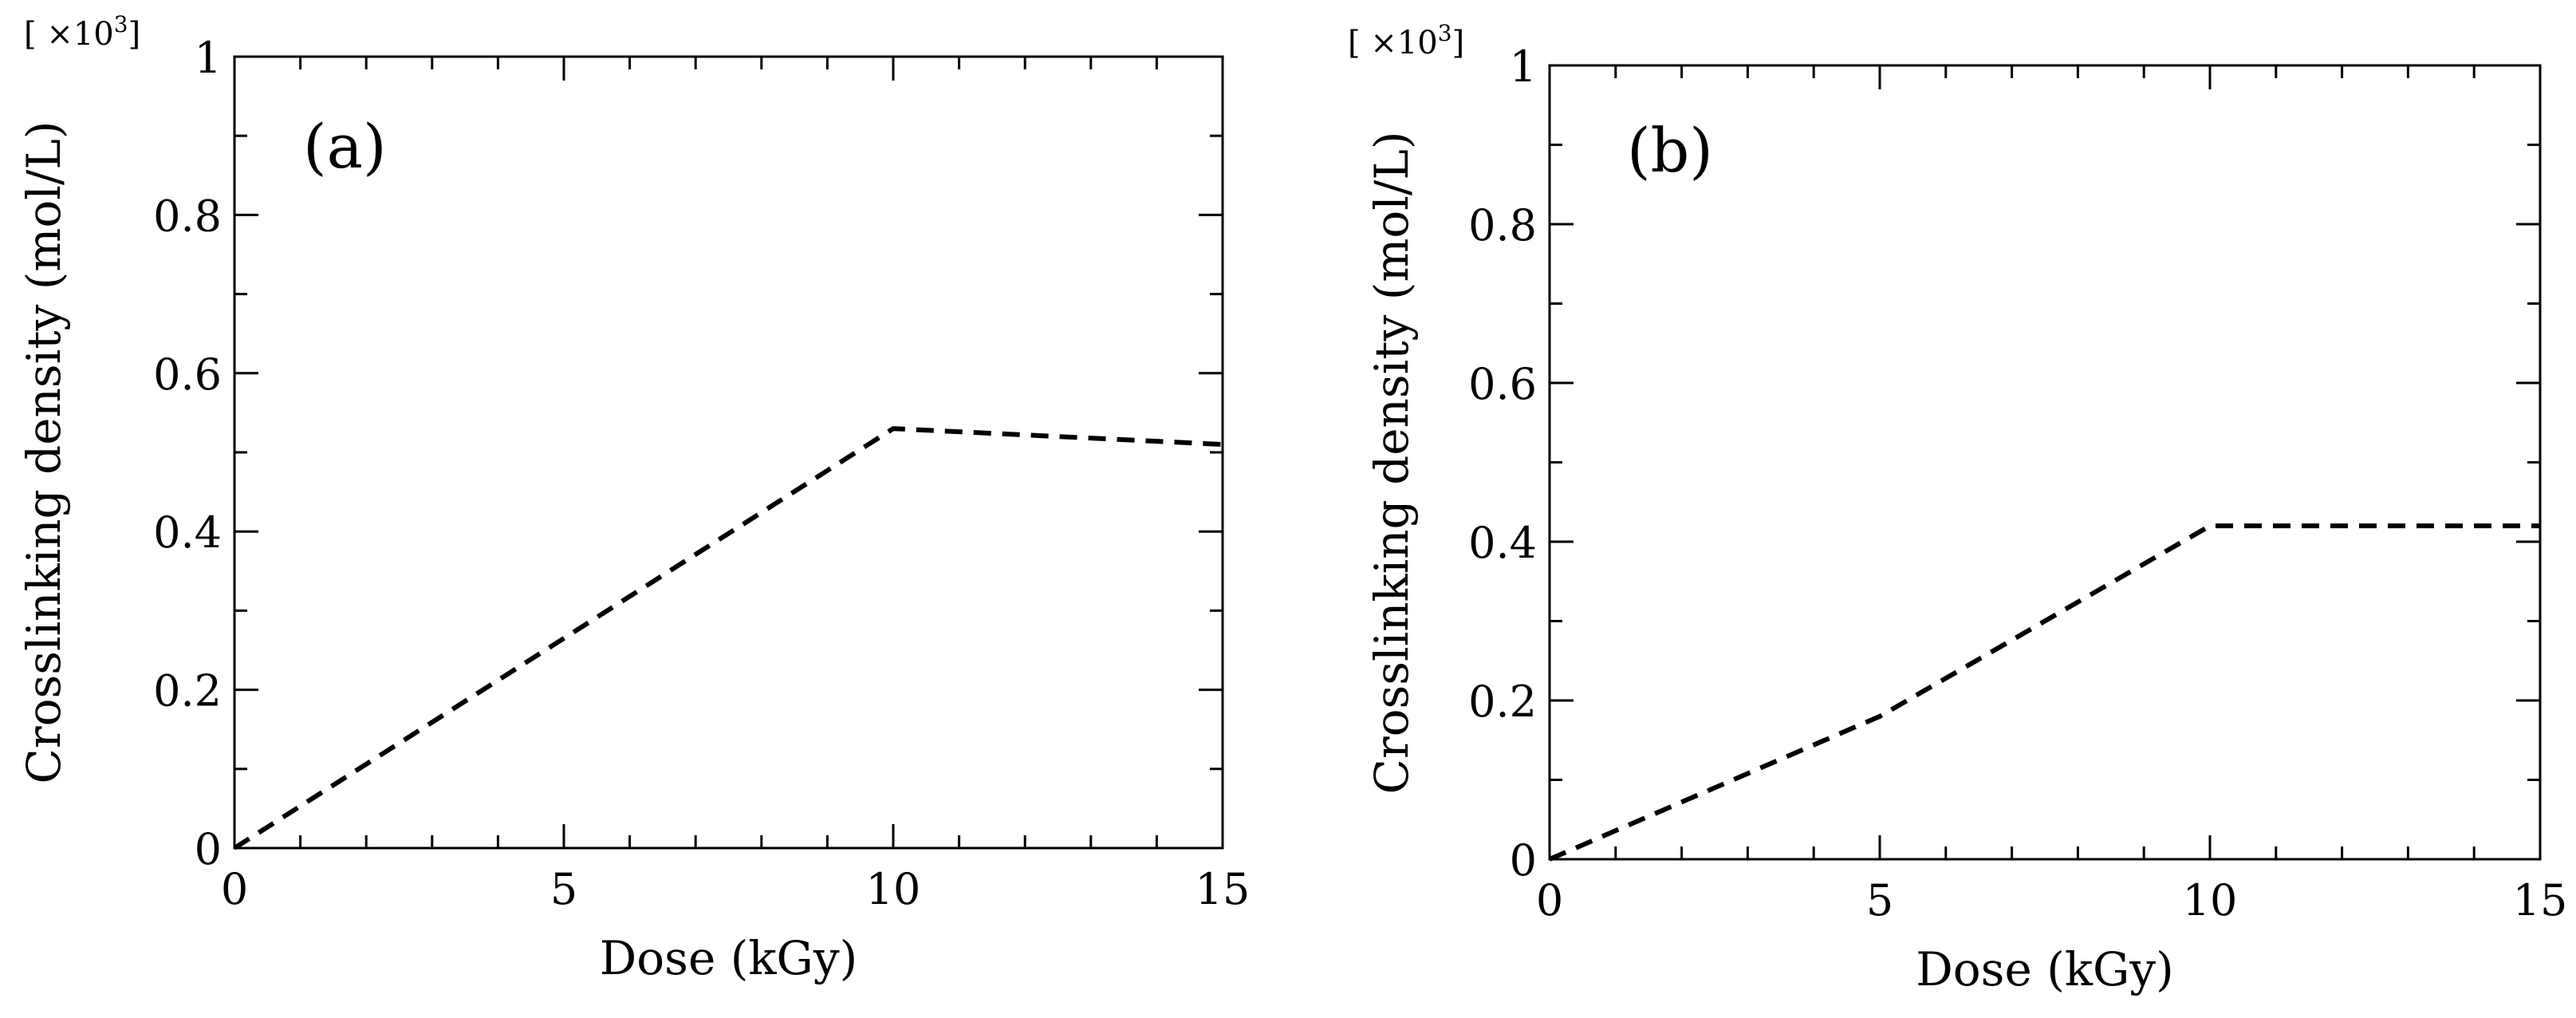 This screenshot has width=2576, height=1018. I want to click on panel-label: (b), so click(1670, 150).